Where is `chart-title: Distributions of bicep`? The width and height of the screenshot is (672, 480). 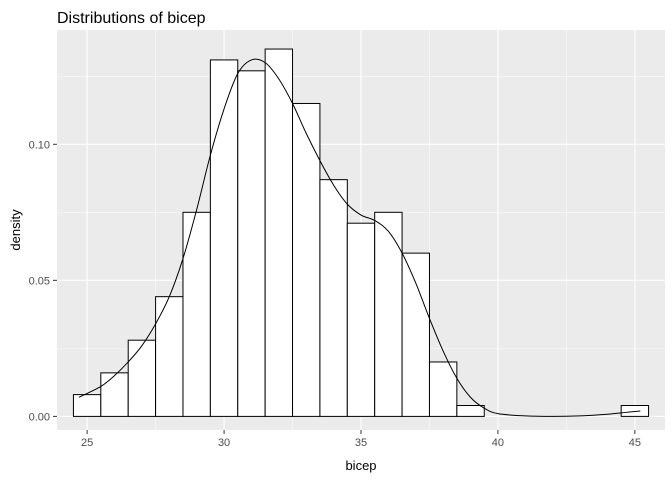
chart-title: Distributions of bicep is located at coordinates (131, 18).